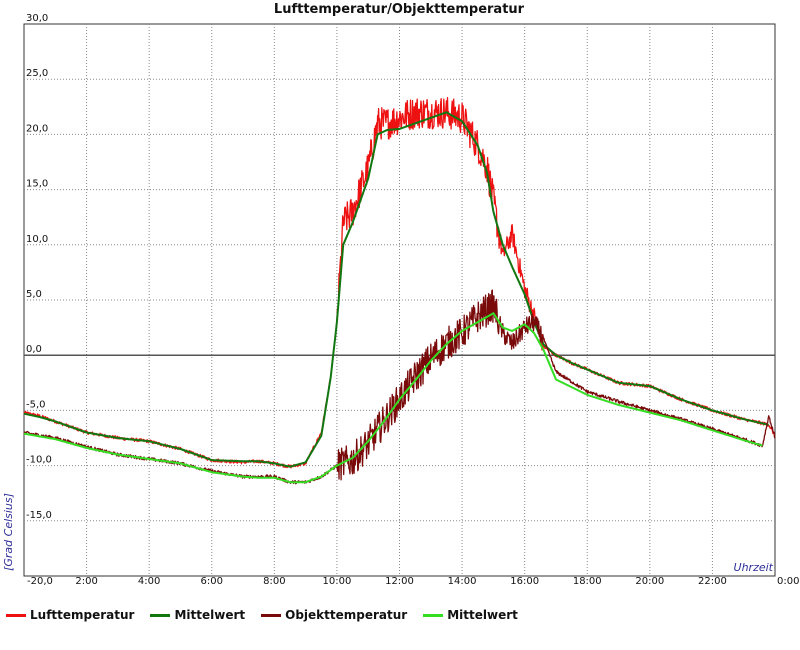 Image resolution: width=800 pixels, height=650 pixels. What do you see at coordinates (37, 73) in the screenshot?
I see `y-tick-label: 25,0` at bounding box center [37, 73].